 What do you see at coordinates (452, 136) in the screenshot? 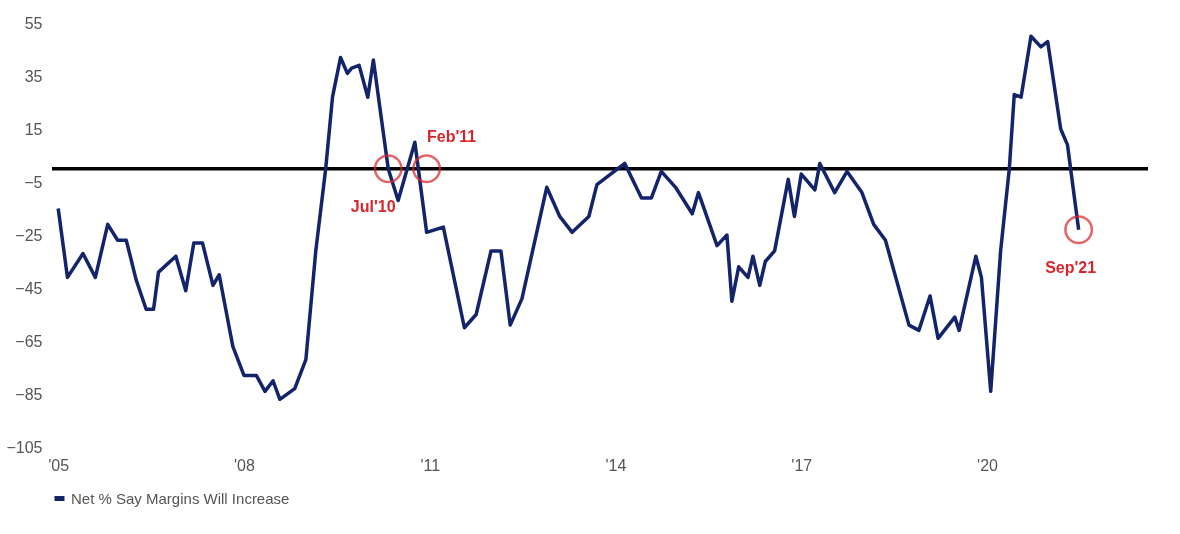
I see `annotation: Feb'11` at bounding box center [452, 136].